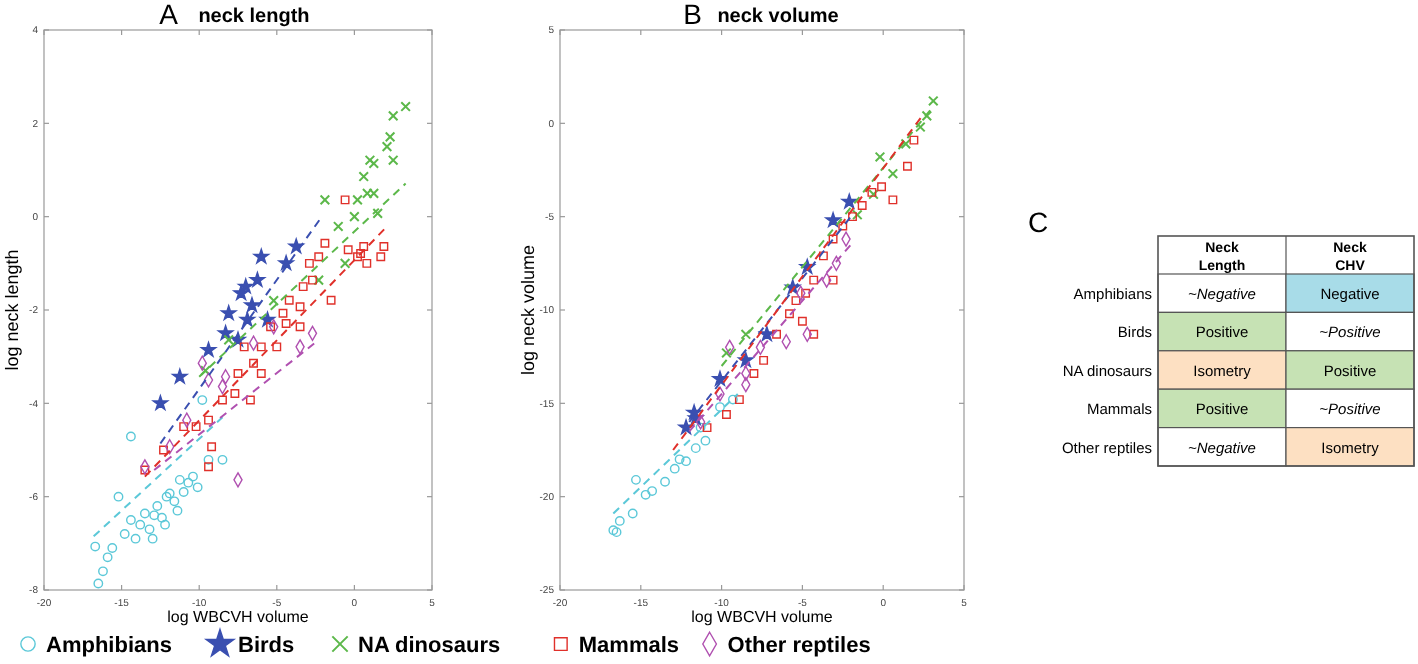 This screenshot has width=1418, height=664. Describe the element at coordinates (109, 646) in the screenshot. I see `legend-label: Amphibians` at that location.